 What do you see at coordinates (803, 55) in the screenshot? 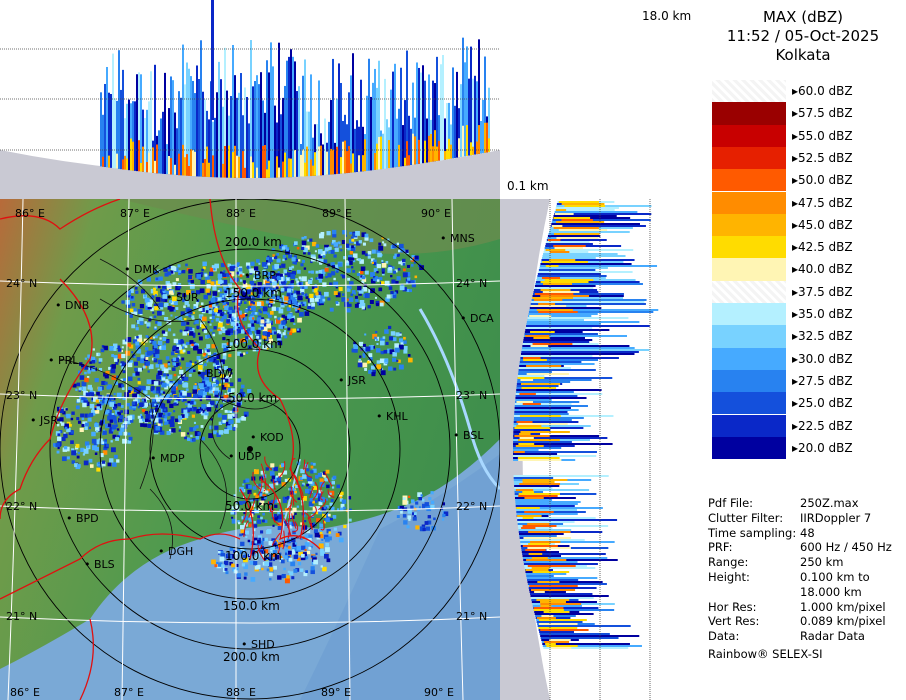
I see `station-title: Kolkata` at bounding box center [803, 55].